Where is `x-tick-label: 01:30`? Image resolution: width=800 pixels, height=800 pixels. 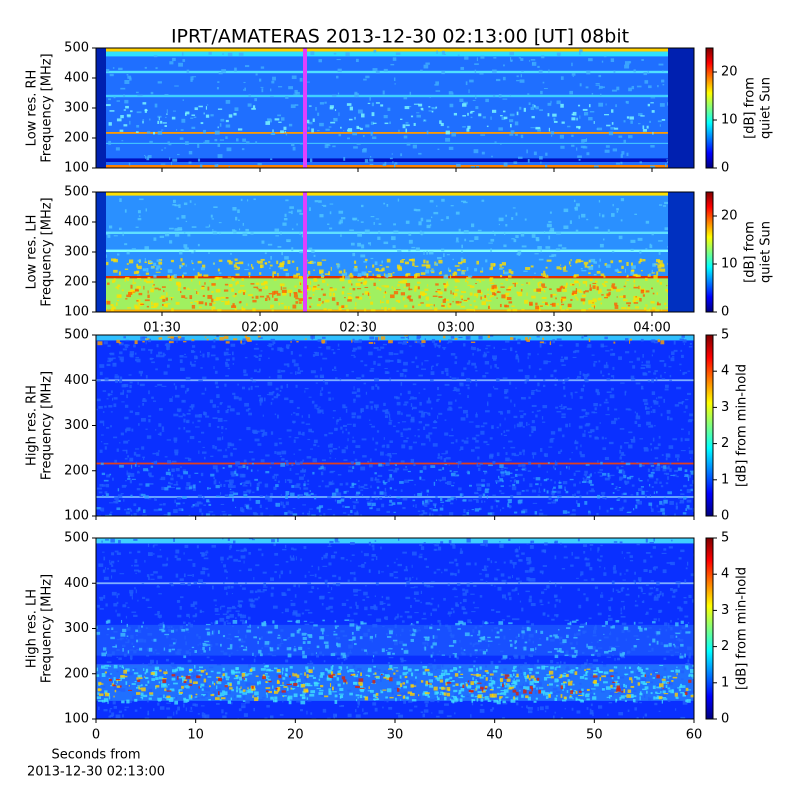
x-tick-label: 01:30 is located at coordinates (161, 328).